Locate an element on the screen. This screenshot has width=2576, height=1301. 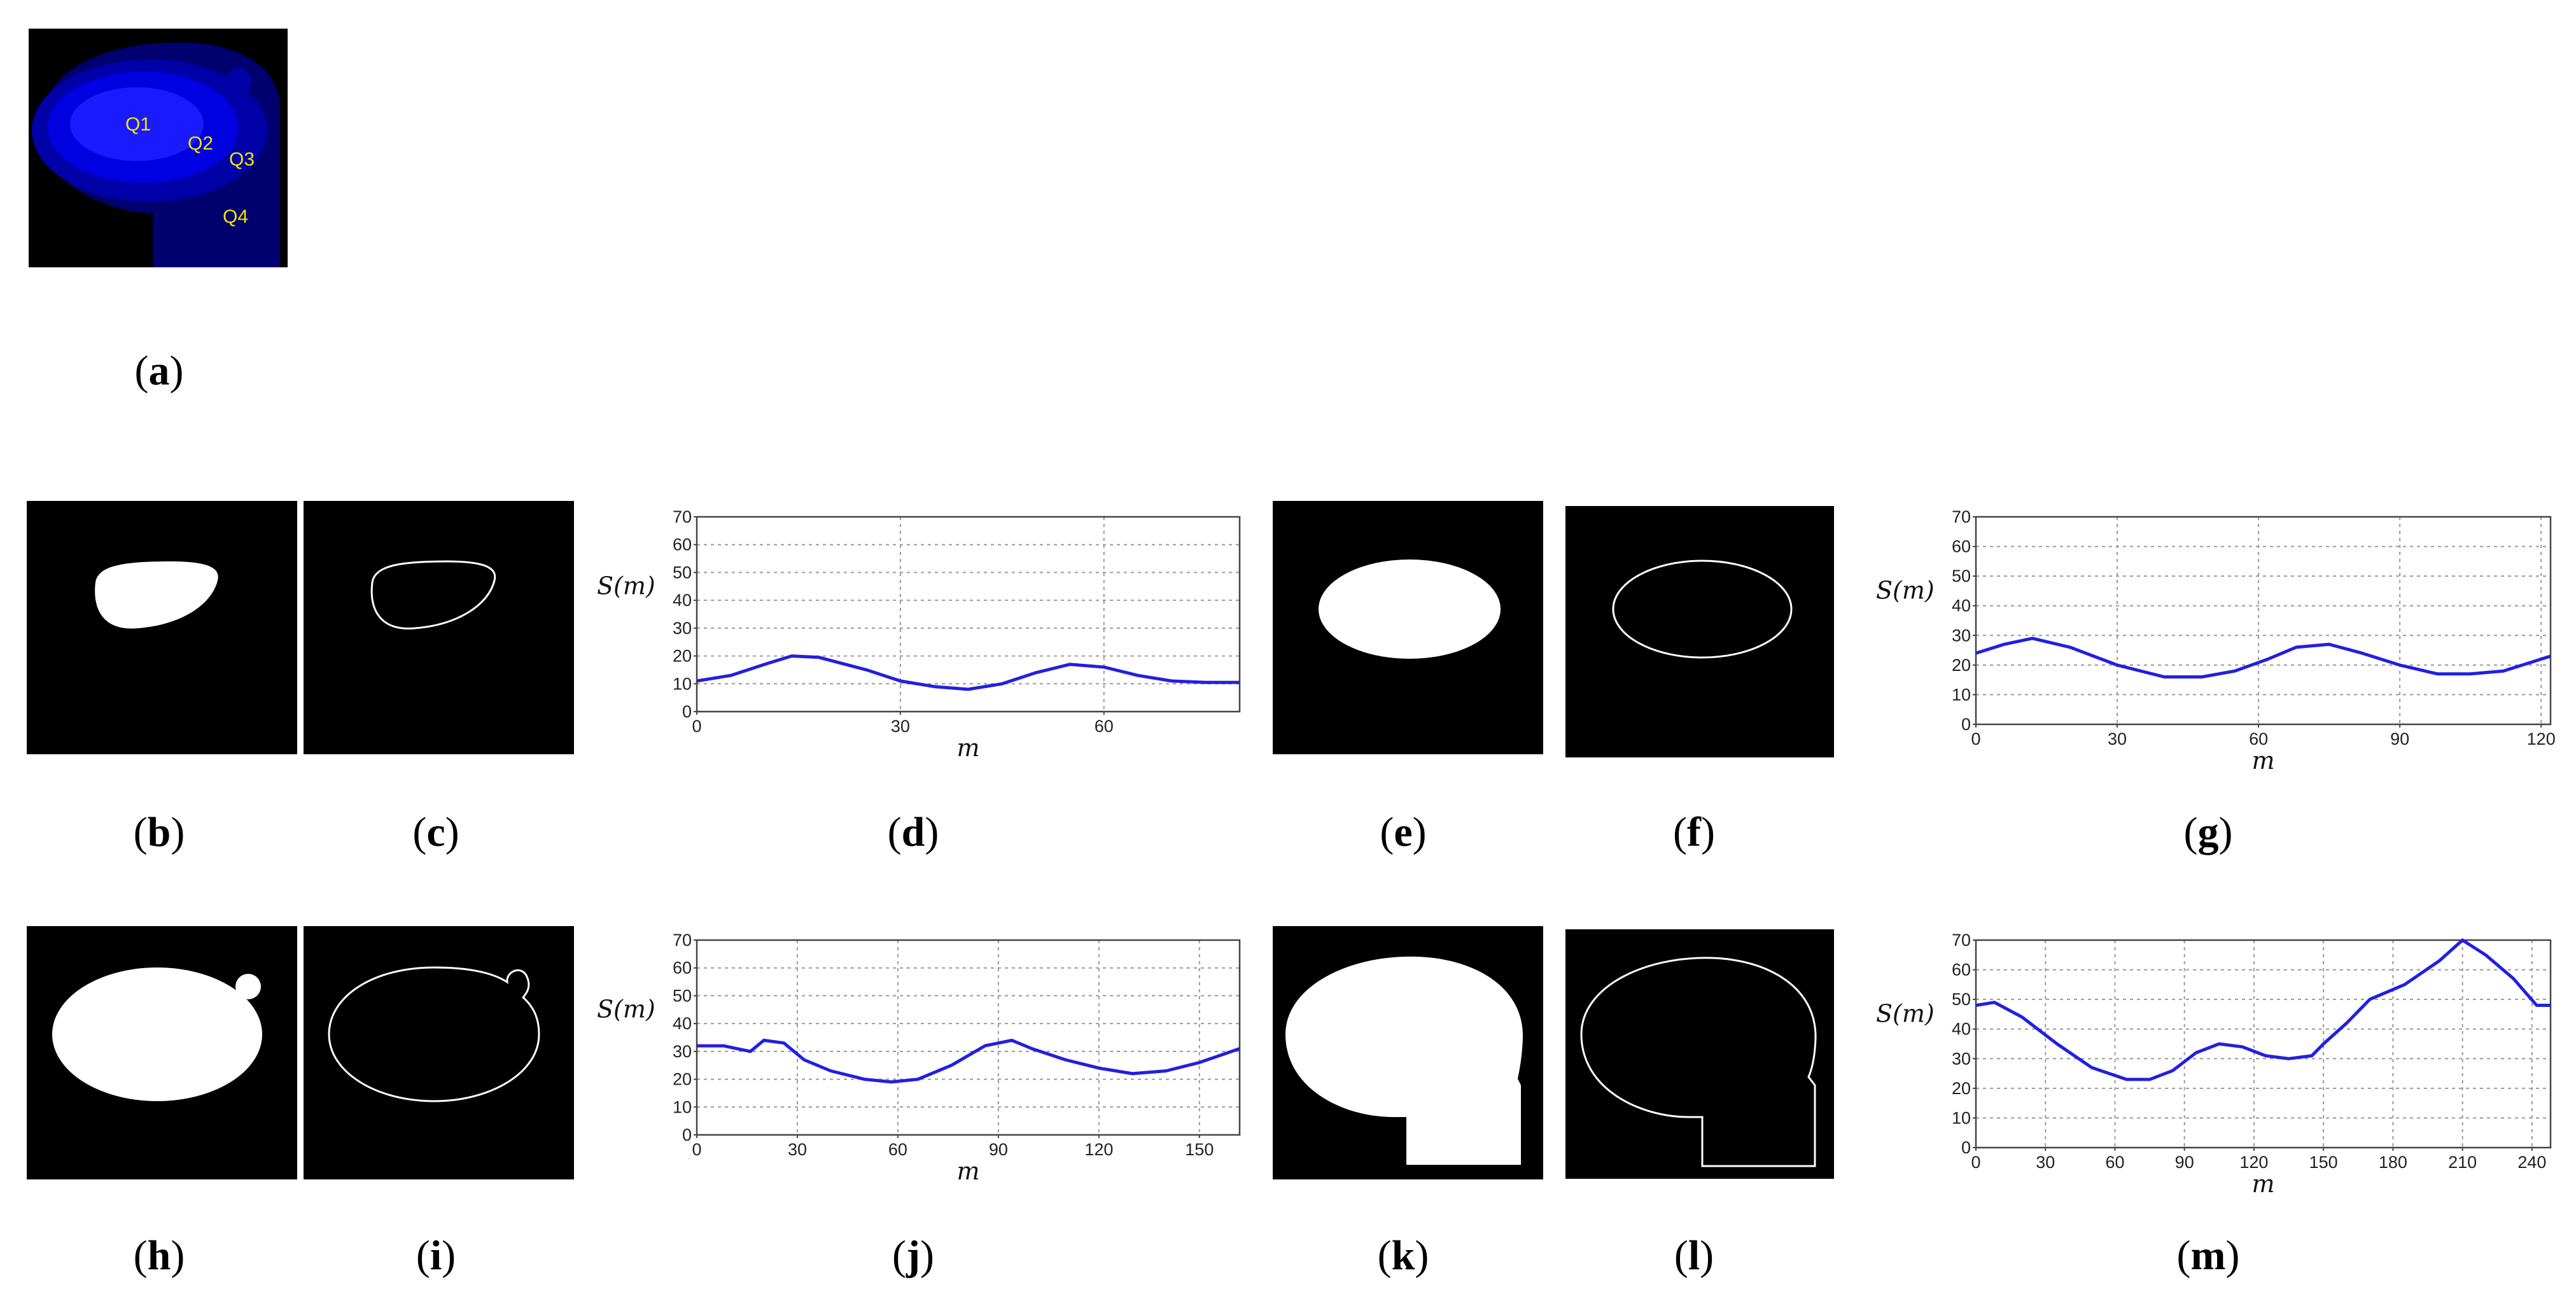
zone-q1-region is located at coordinates (137, 124).